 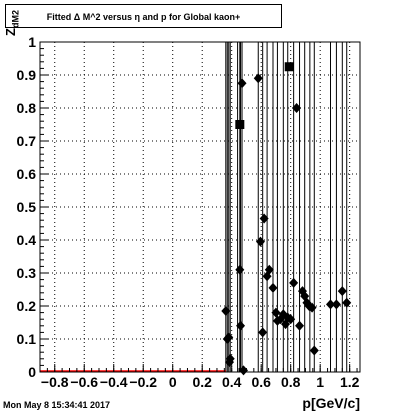 What do you see at coordinates (15, 19) in the screenshot?
I see `y-axis-label-sub: dM2` at bounding box center [15, 19].